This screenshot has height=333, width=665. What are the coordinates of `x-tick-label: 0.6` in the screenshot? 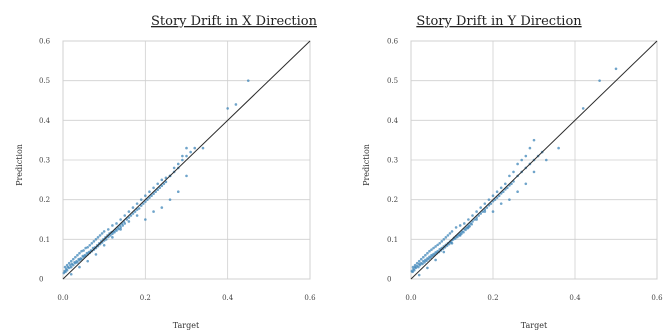 It's located at (310, 298).